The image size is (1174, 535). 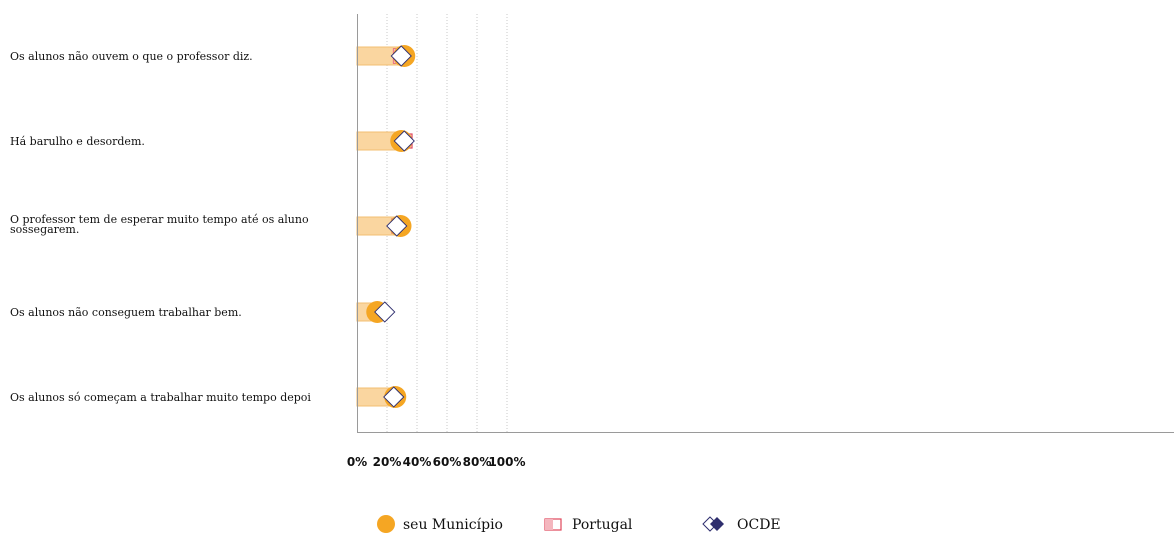 What do you see at coordinates (717, 524) in the screenshot?
I see `legend-ocde-icon` at bounding box center [717, 524].